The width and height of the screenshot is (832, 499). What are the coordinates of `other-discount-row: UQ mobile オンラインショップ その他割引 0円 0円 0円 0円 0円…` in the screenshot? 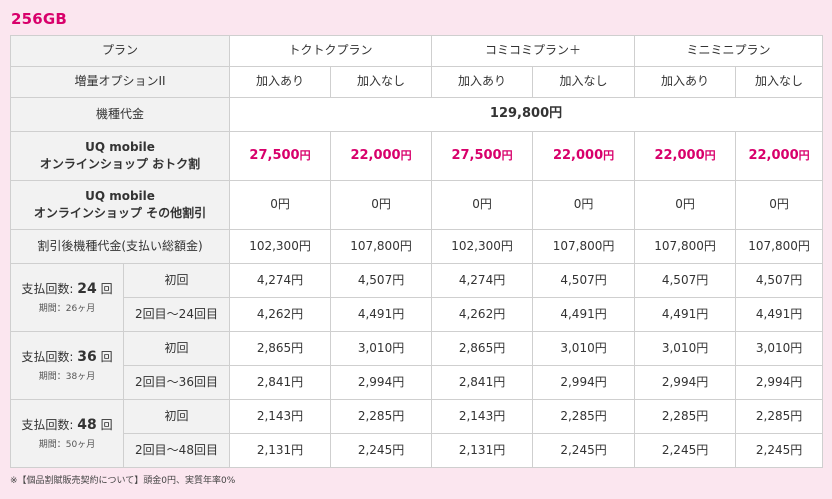 It's located at (416, 205).